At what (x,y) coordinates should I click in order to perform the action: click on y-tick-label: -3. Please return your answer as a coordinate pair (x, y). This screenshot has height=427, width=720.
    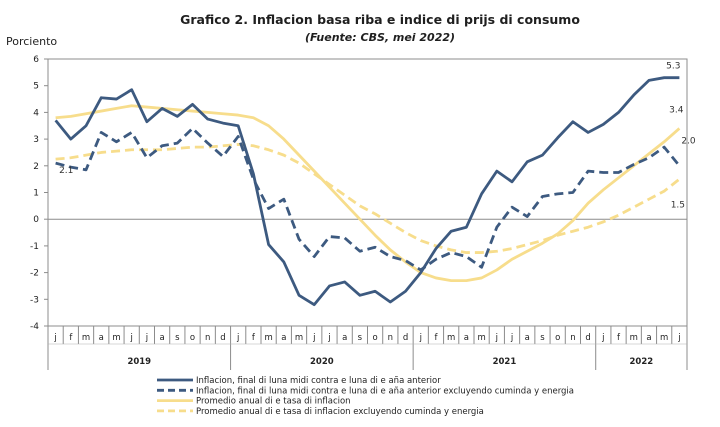
    Looking at the image, I should click on (34, 300).